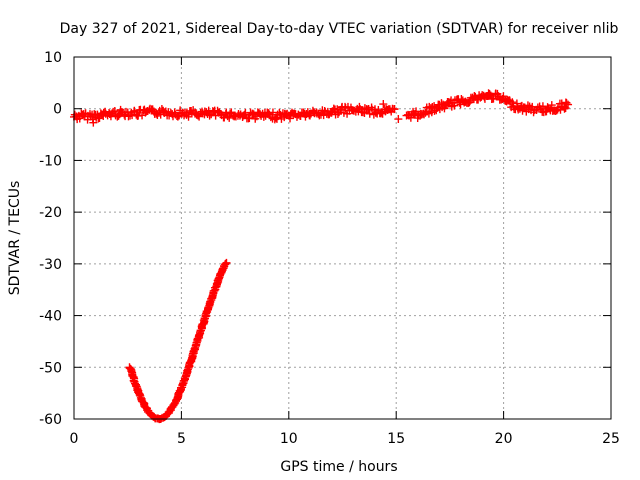 The image size is (640, 480). I want to click on upper-band-outliers, so click(329, 108).